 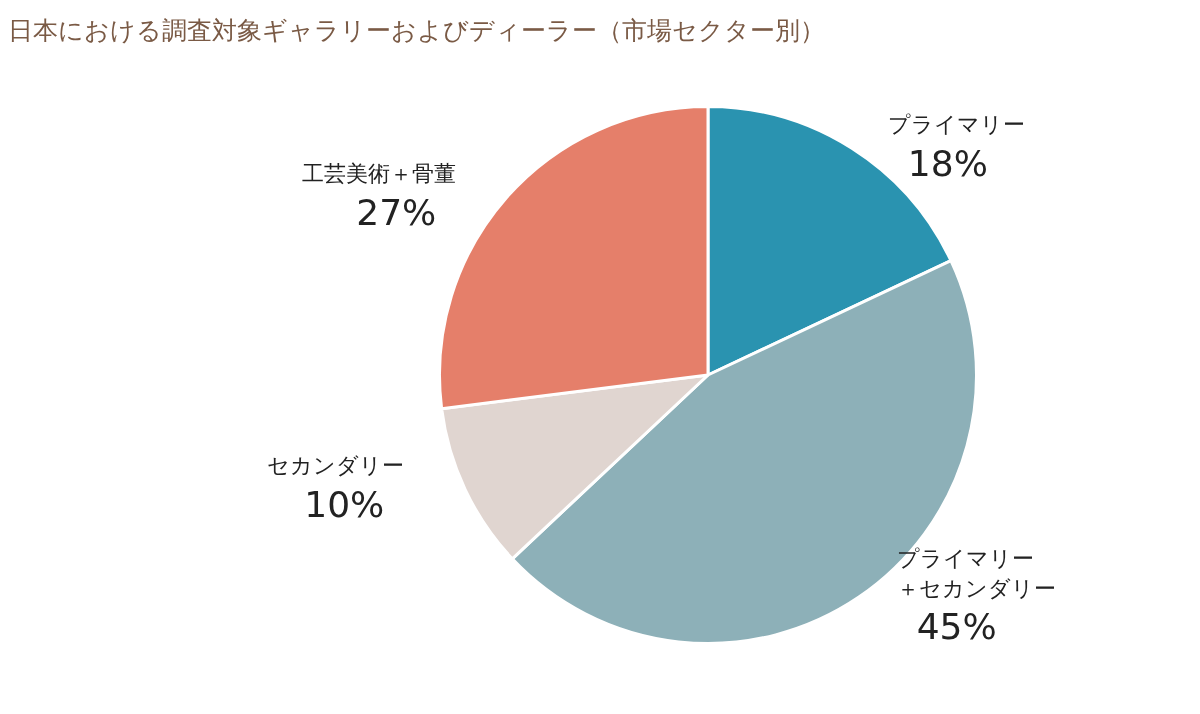 I want to click on data-label: 45%, so click(x=956, y=627).